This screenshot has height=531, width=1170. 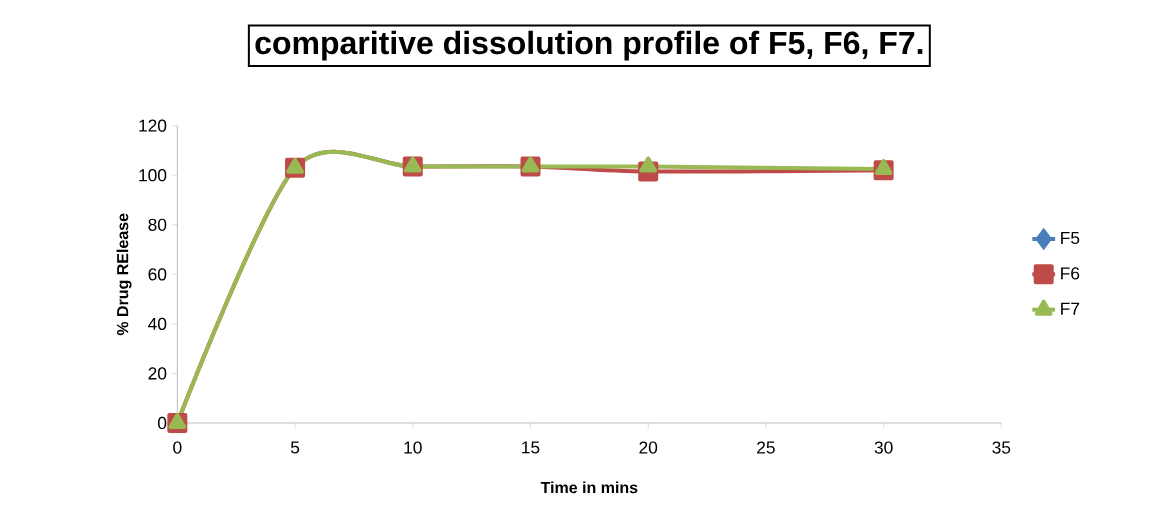 What do you see at coordinates (157, 224) in the screenshot?
I see `y-tick-label: 80` at bounding box center [157, 224].